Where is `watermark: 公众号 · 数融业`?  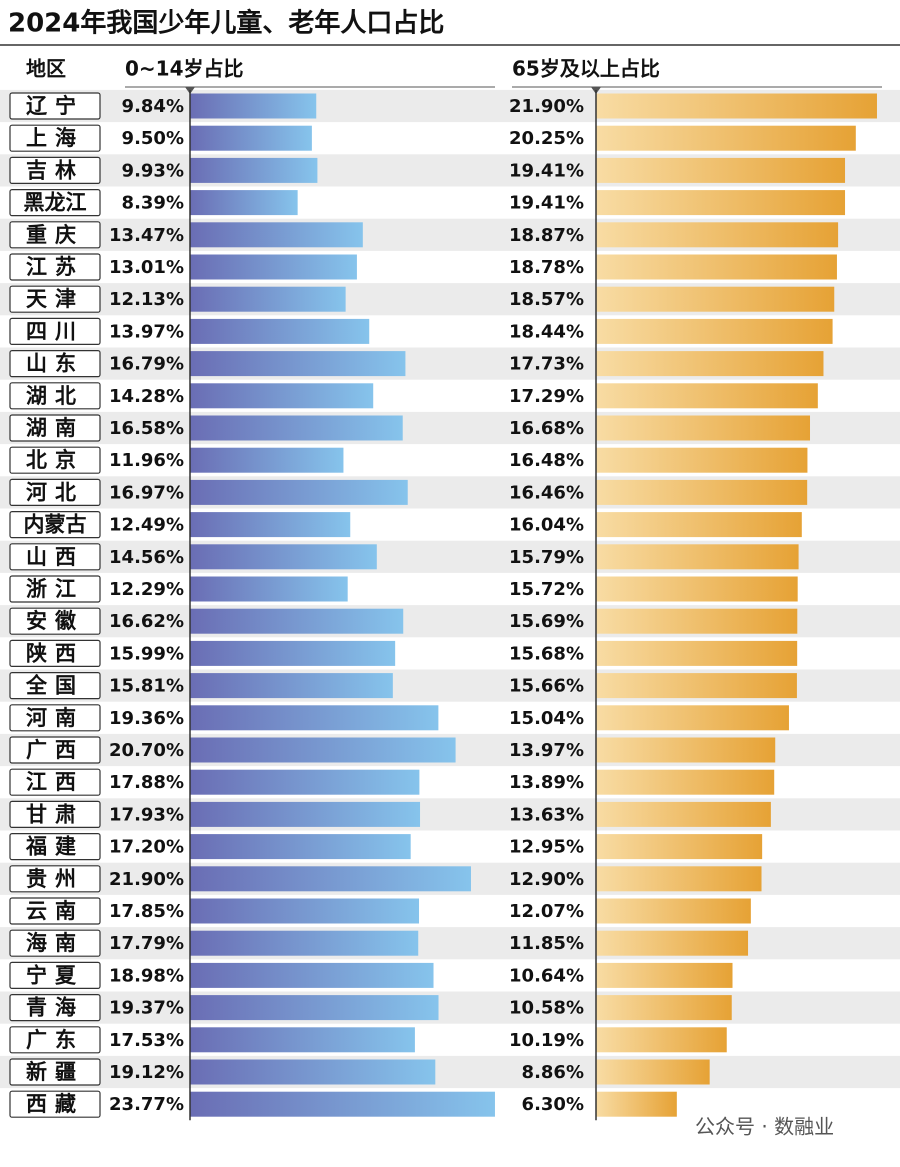 watermark: 公众号 · 数融业 is located at coordinates (764, 1127).